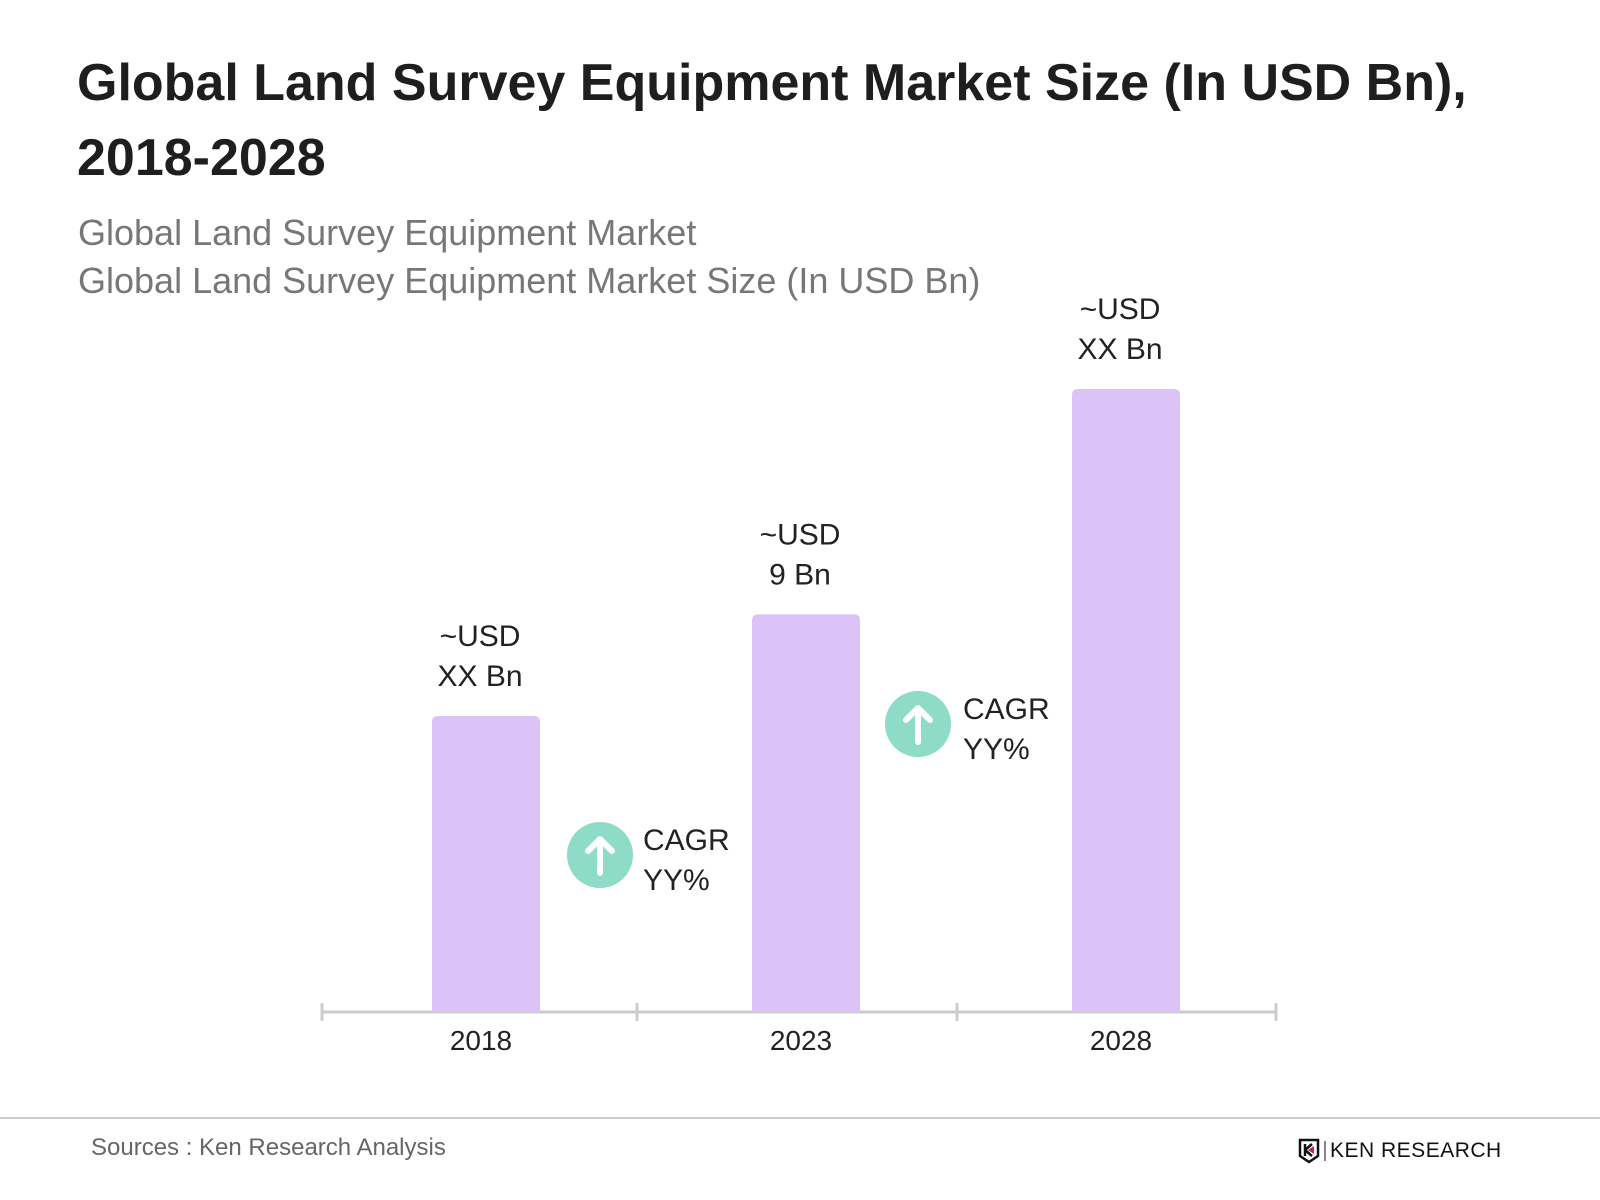 The image size is (1600, 1200). Describe the element at coordinates (481, 1040) in the screenshot. I see `x-tick-label: 2018` at that location.